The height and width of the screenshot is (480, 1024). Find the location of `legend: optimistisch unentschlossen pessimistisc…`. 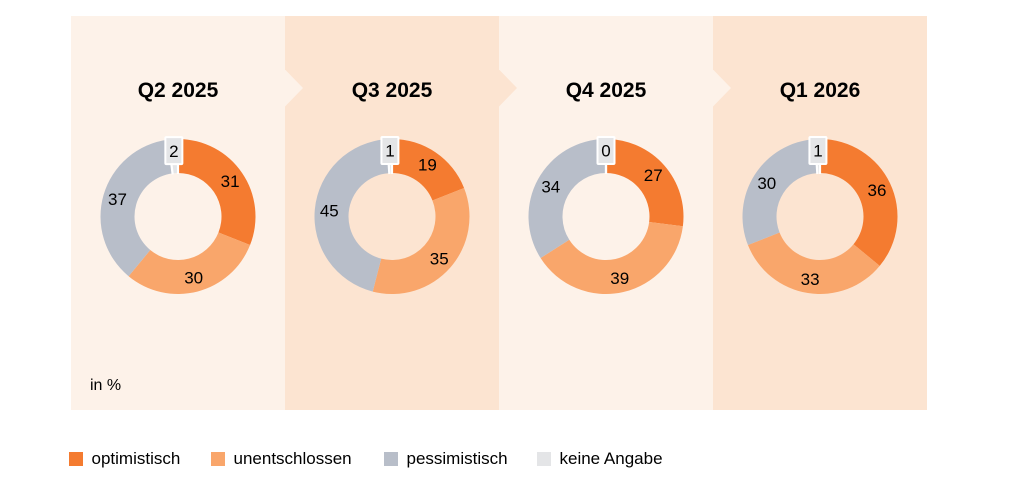

legend: optimistisch unentschlossen pessimistisc… is located at coordinates (512, 459).